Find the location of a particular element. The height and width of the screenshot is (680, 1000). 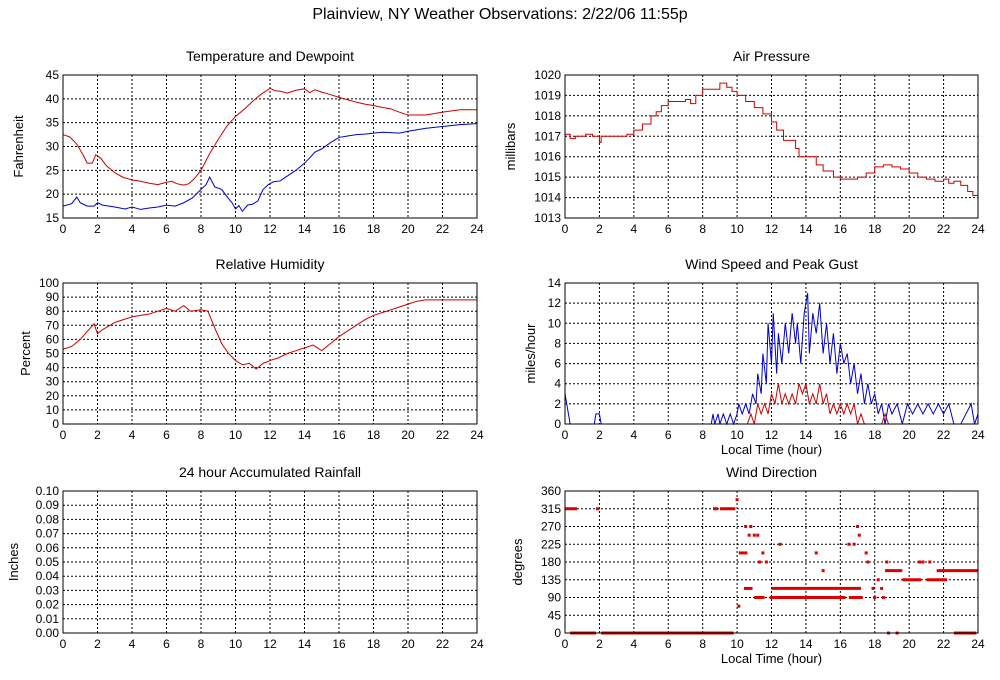

rain-xtick-label: 0 is located at coordinates (63, 644).